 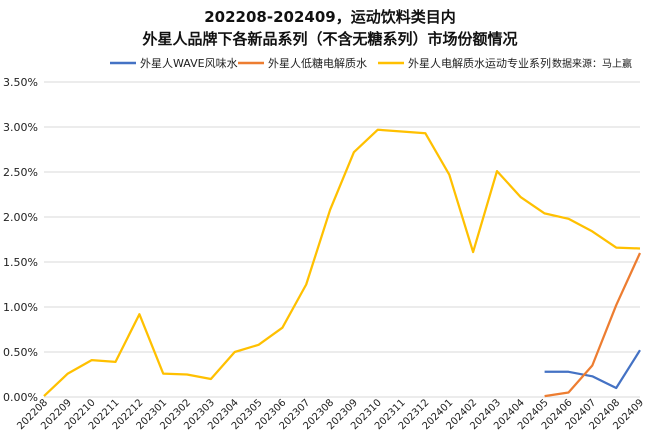 I want to click on y-tick-label: 0.50%, so click(x=20, y=352).